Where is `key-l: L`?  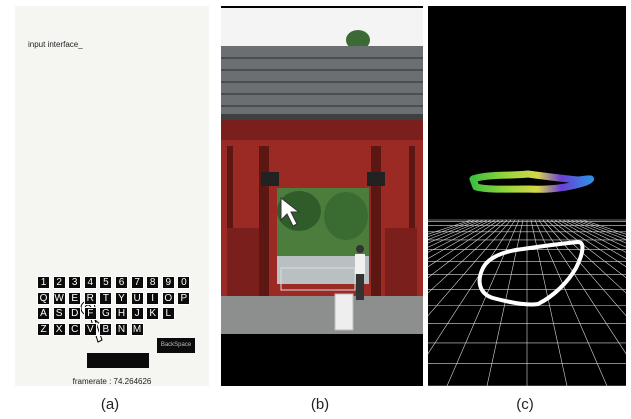 key-l: L is located at coordinates (168, 313).